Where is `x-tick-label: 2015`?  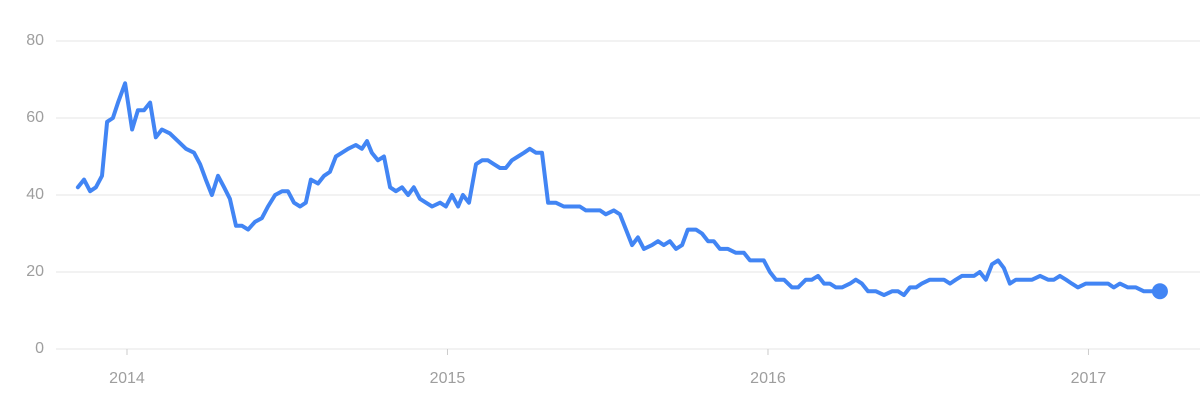 x-tick-label: 2015 is located at coordinates (448, 378).